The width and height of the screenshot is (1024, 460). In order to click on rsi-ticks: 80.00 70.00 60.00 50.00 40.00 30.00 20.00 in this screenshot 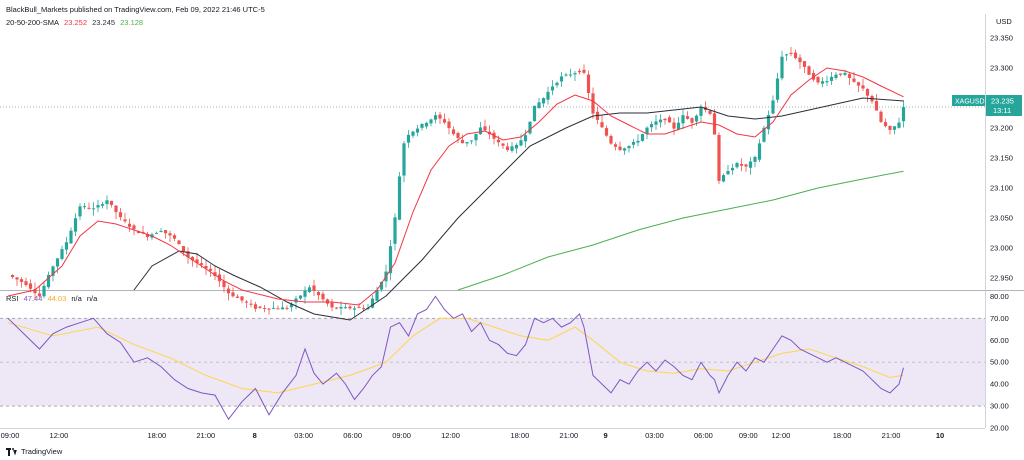, I will do `click(999, 362)`.